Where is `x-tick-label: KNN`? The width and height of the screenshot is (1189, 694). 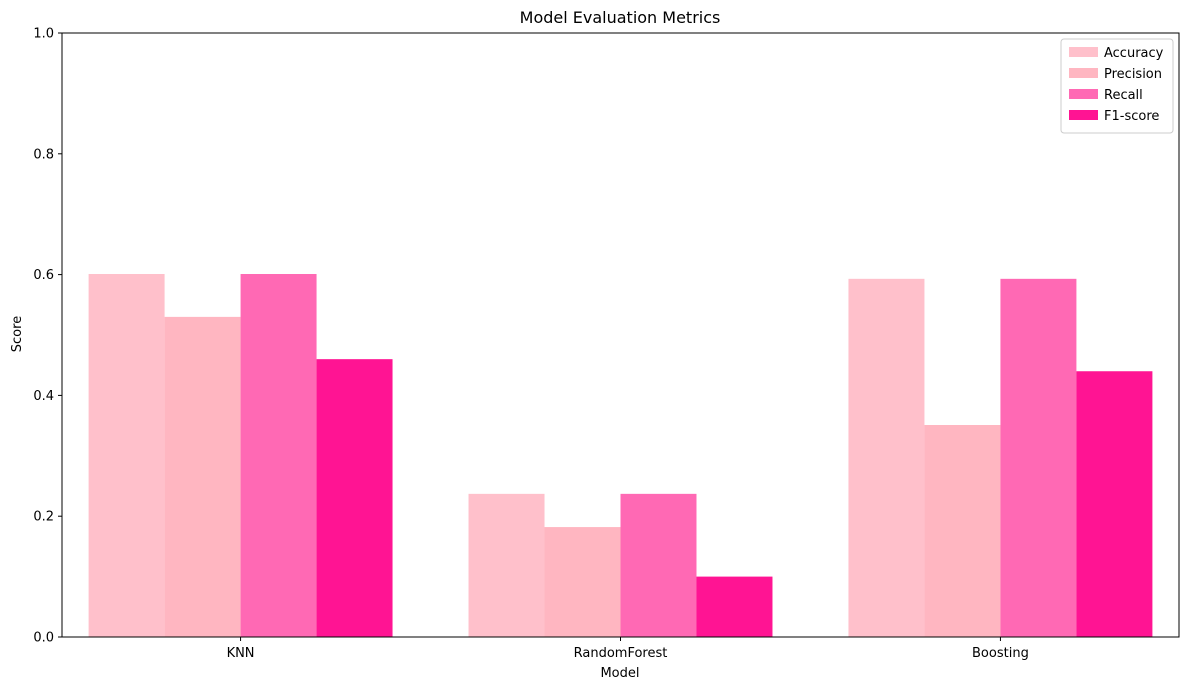
x-tick-label: KNN is located at coordinates (241, 653).